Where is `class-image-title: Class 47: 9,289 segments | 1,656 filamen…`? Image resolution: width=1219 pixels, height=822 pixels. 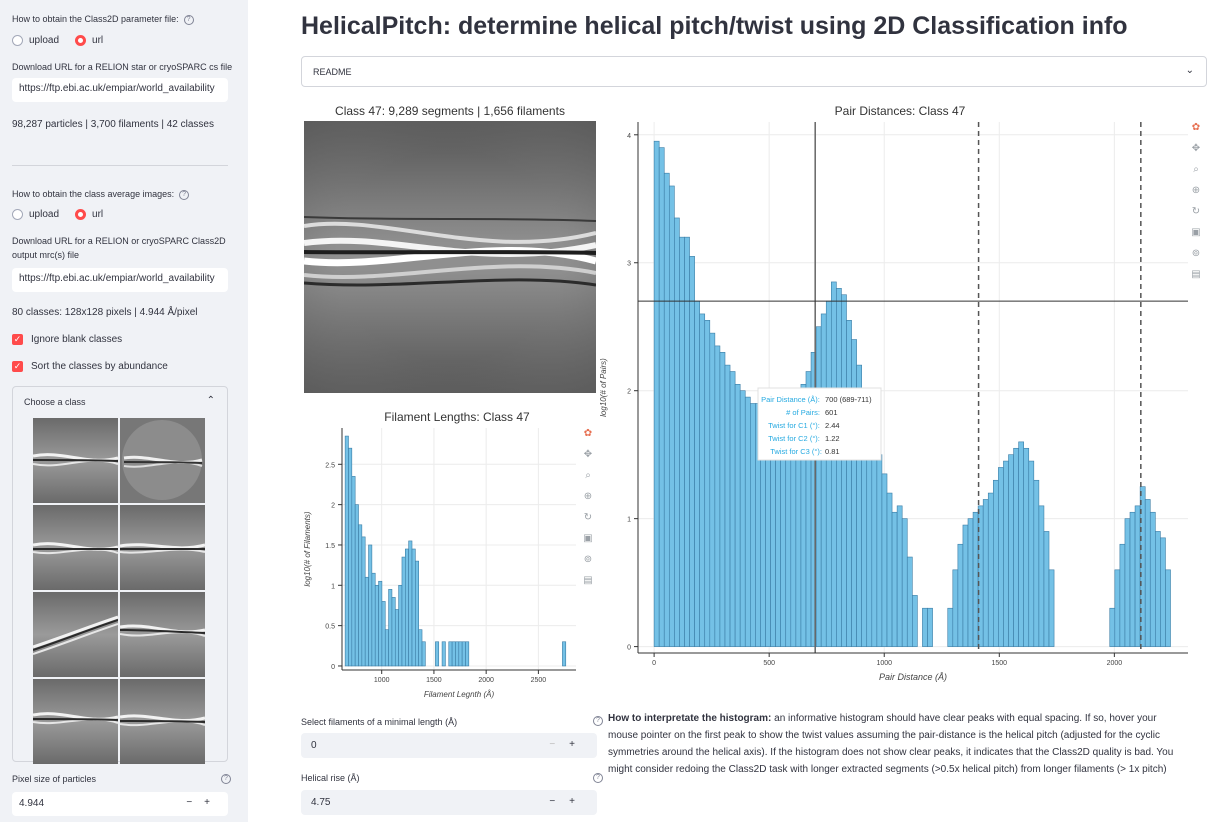
class-image-title: Class 47: 9,289 segments | 1,656 filamen… is located at coordinates (450, 111).